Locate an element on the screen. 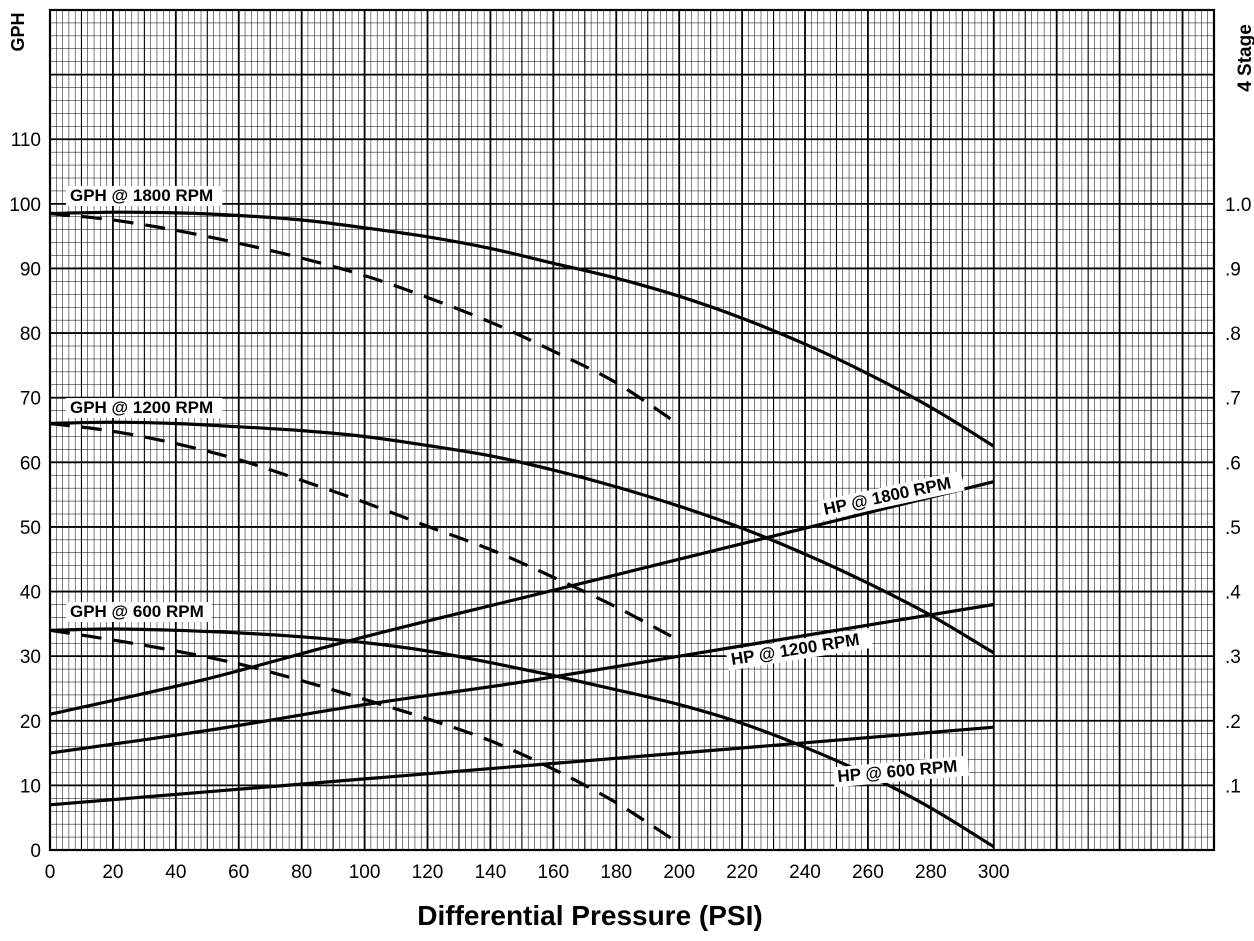 The height and width of the screenshot is (941, 1254). x-tick-label: 280 is located at coordinates (931, 872).